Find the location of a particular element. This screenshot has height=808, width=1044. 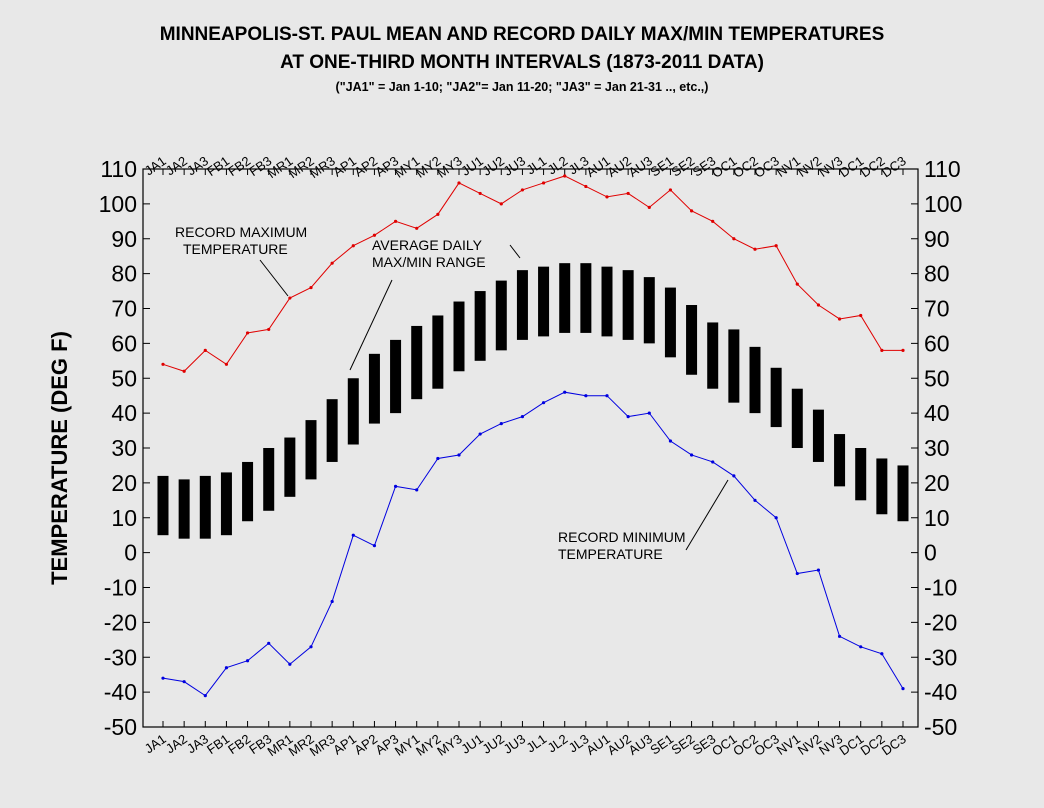

annotation-line2: MAX/MIN RANGE is located at coordinates (429, 262).